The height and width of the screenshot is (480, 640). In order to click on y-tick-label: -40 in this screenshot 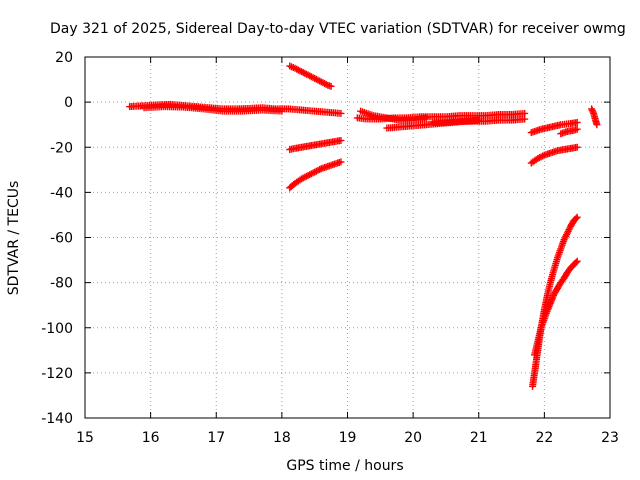, I will do `click(61, 193)`.